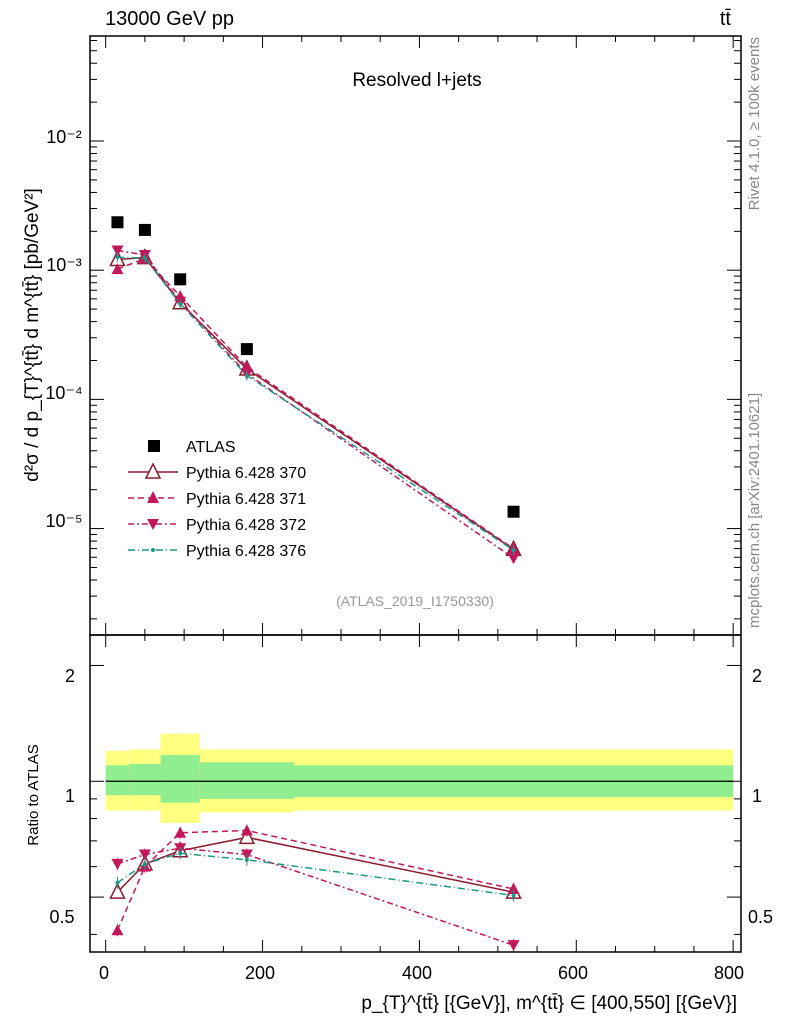 This screenshot has width=786, height=1024. Describe the element at coordinates (246, 499) in the screenshot. I see `legend-label-371: Pythia 6.428 371` at that location.